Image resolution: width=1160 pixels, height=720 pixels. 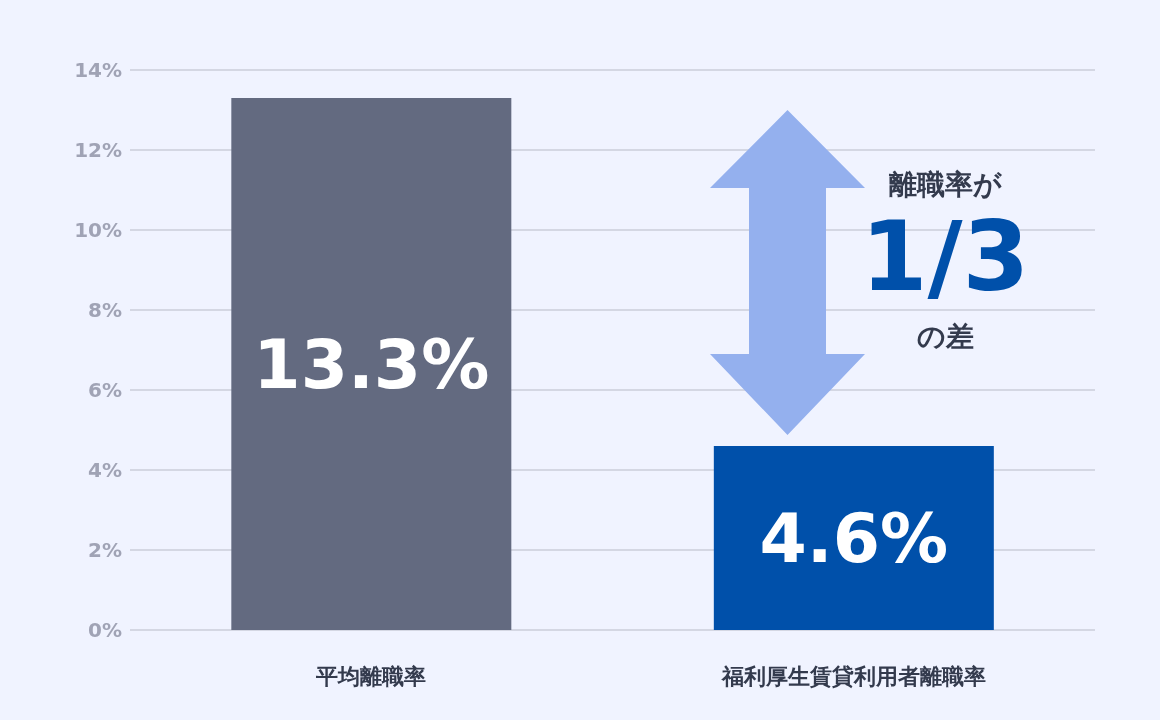 I want to click on x-tick-label: 福利厚生賃貸利用者離職率, so click(x=853, y=676).